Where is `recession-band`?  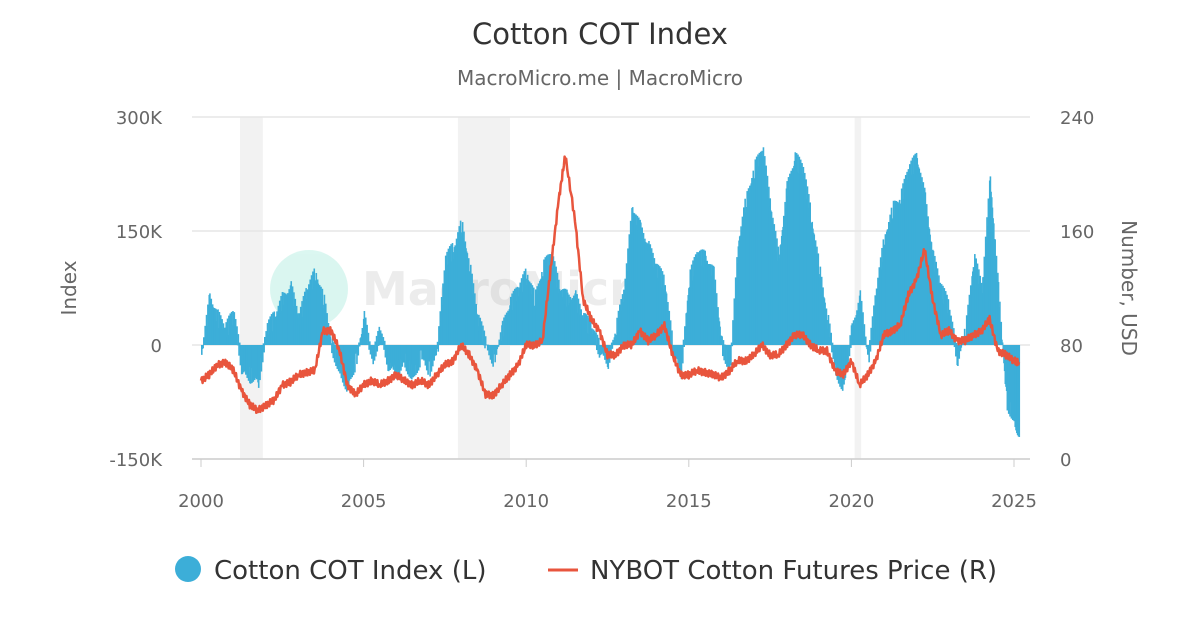 recession-band is located at coordinates (858, 288).